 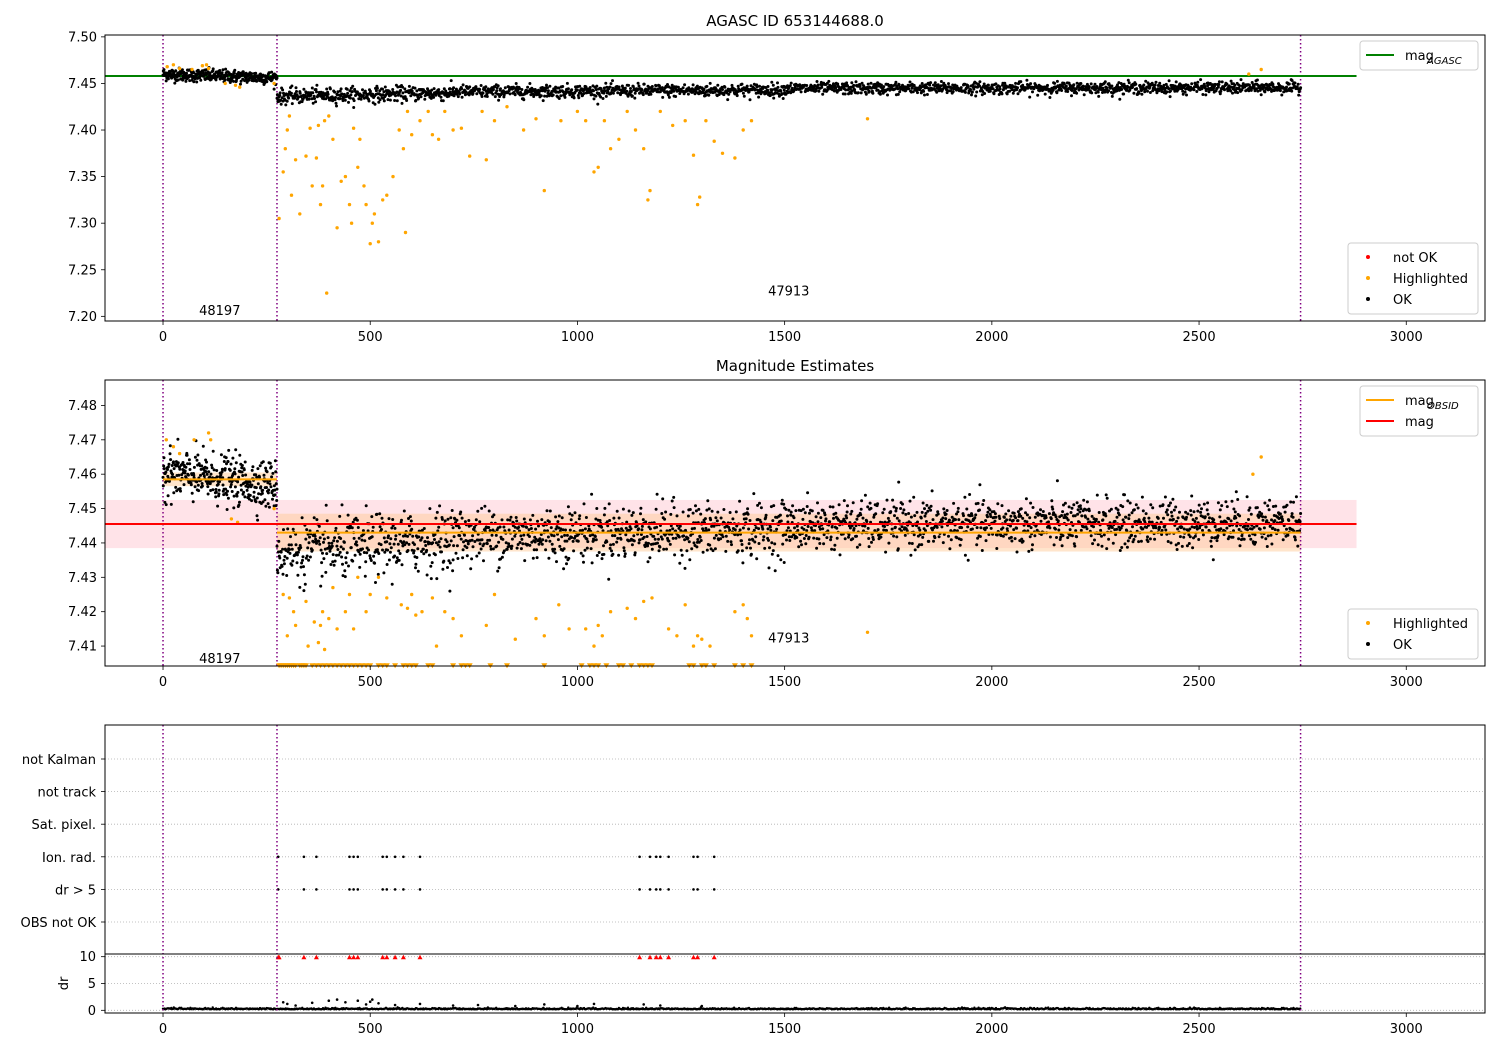 What do you see at coordinates (1430, 279) in the screenshot?
I see `legend-label: Highlighted` at bounding box center [1430, 279].